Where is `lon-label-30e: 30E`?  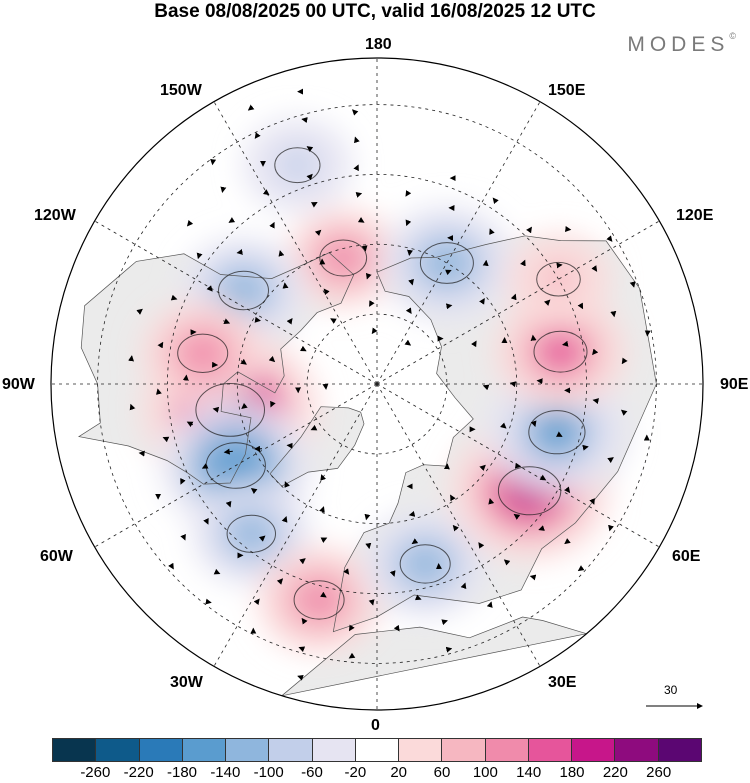 lon-label-30e: 30E is located at coordinates (562, 682).